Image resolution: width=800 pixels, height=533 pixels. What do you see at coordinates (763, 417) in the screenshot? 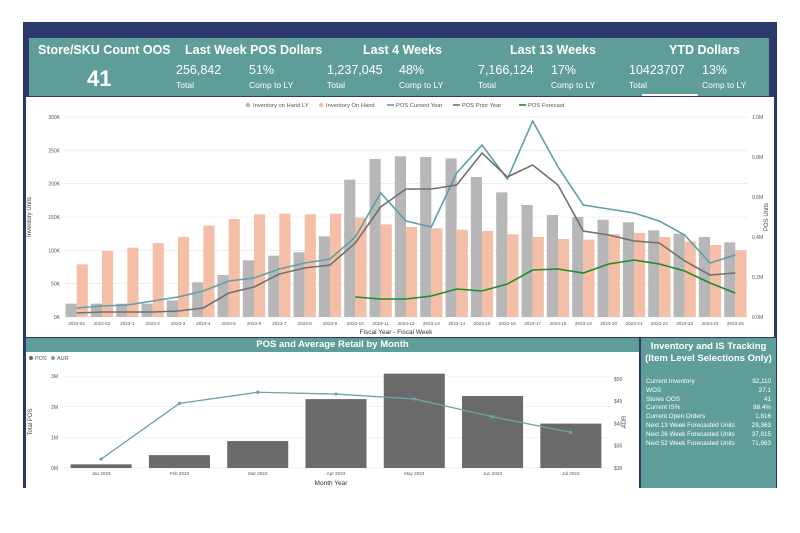
I see `inventory-tracking-value: 1,816` at bounding box center [763, 417].